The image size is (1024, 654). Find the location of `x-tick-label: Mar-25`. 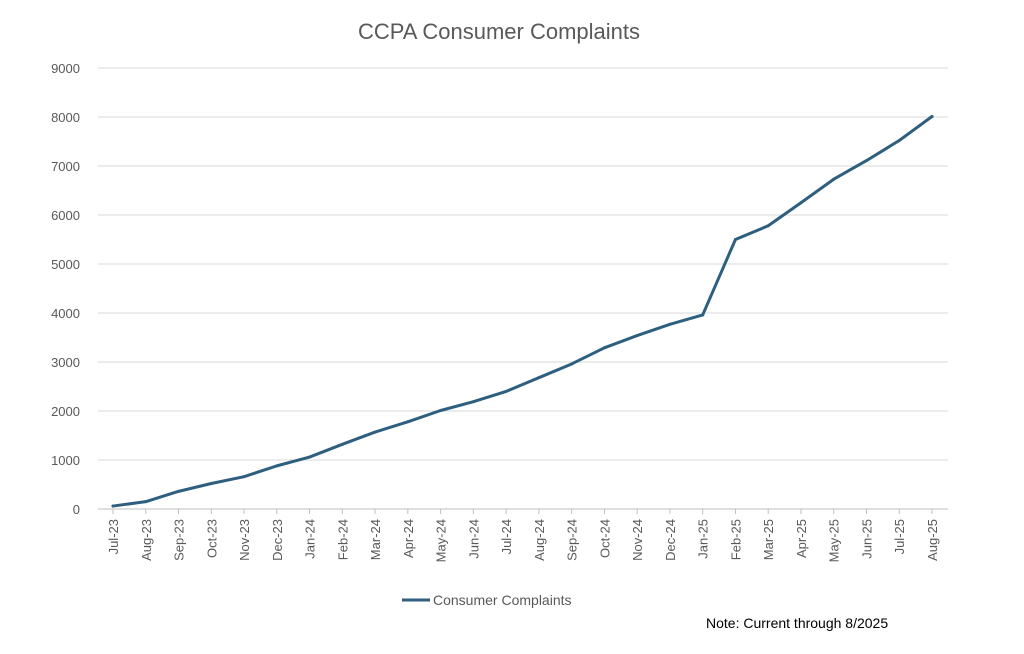

x-tick-label: Mar-25 is located at coordinates (768, 539).